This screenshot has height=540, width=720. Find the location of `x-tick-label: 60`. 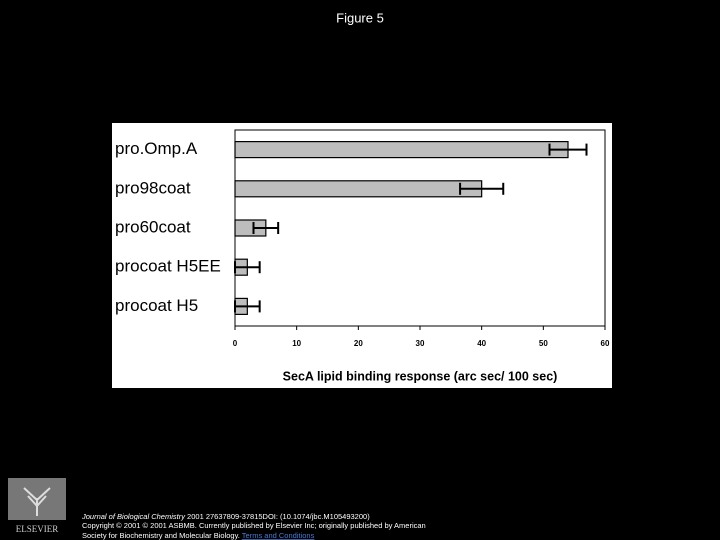

x-tick-label: 60 is located at coordinates (605, 343).